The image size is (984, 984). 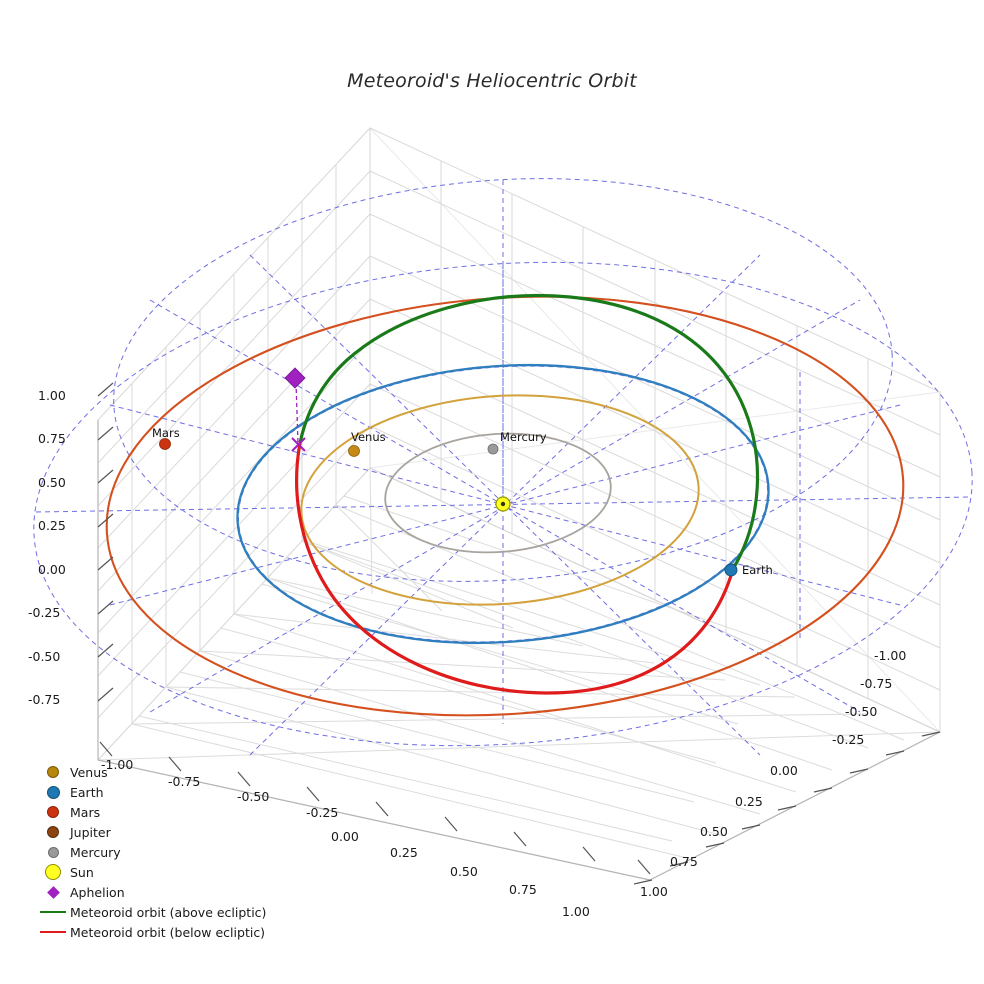 I want to click on legend-label: Sun, so click(x=82, y=872).